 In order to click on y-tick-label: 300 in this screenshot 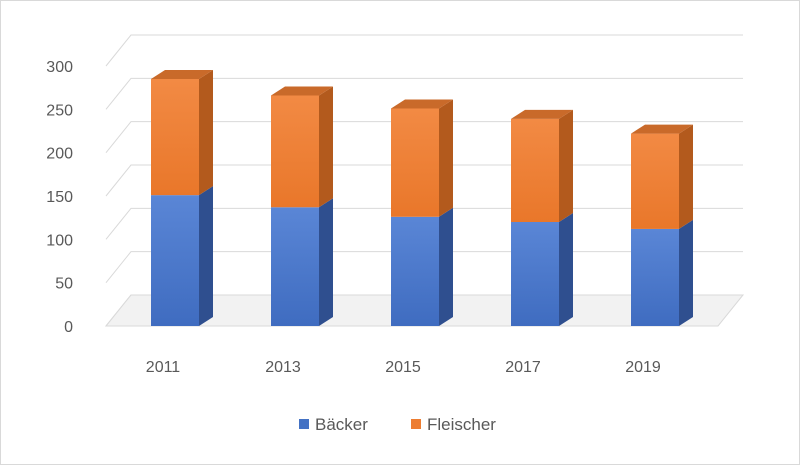, I will do `click(59, 67)`.